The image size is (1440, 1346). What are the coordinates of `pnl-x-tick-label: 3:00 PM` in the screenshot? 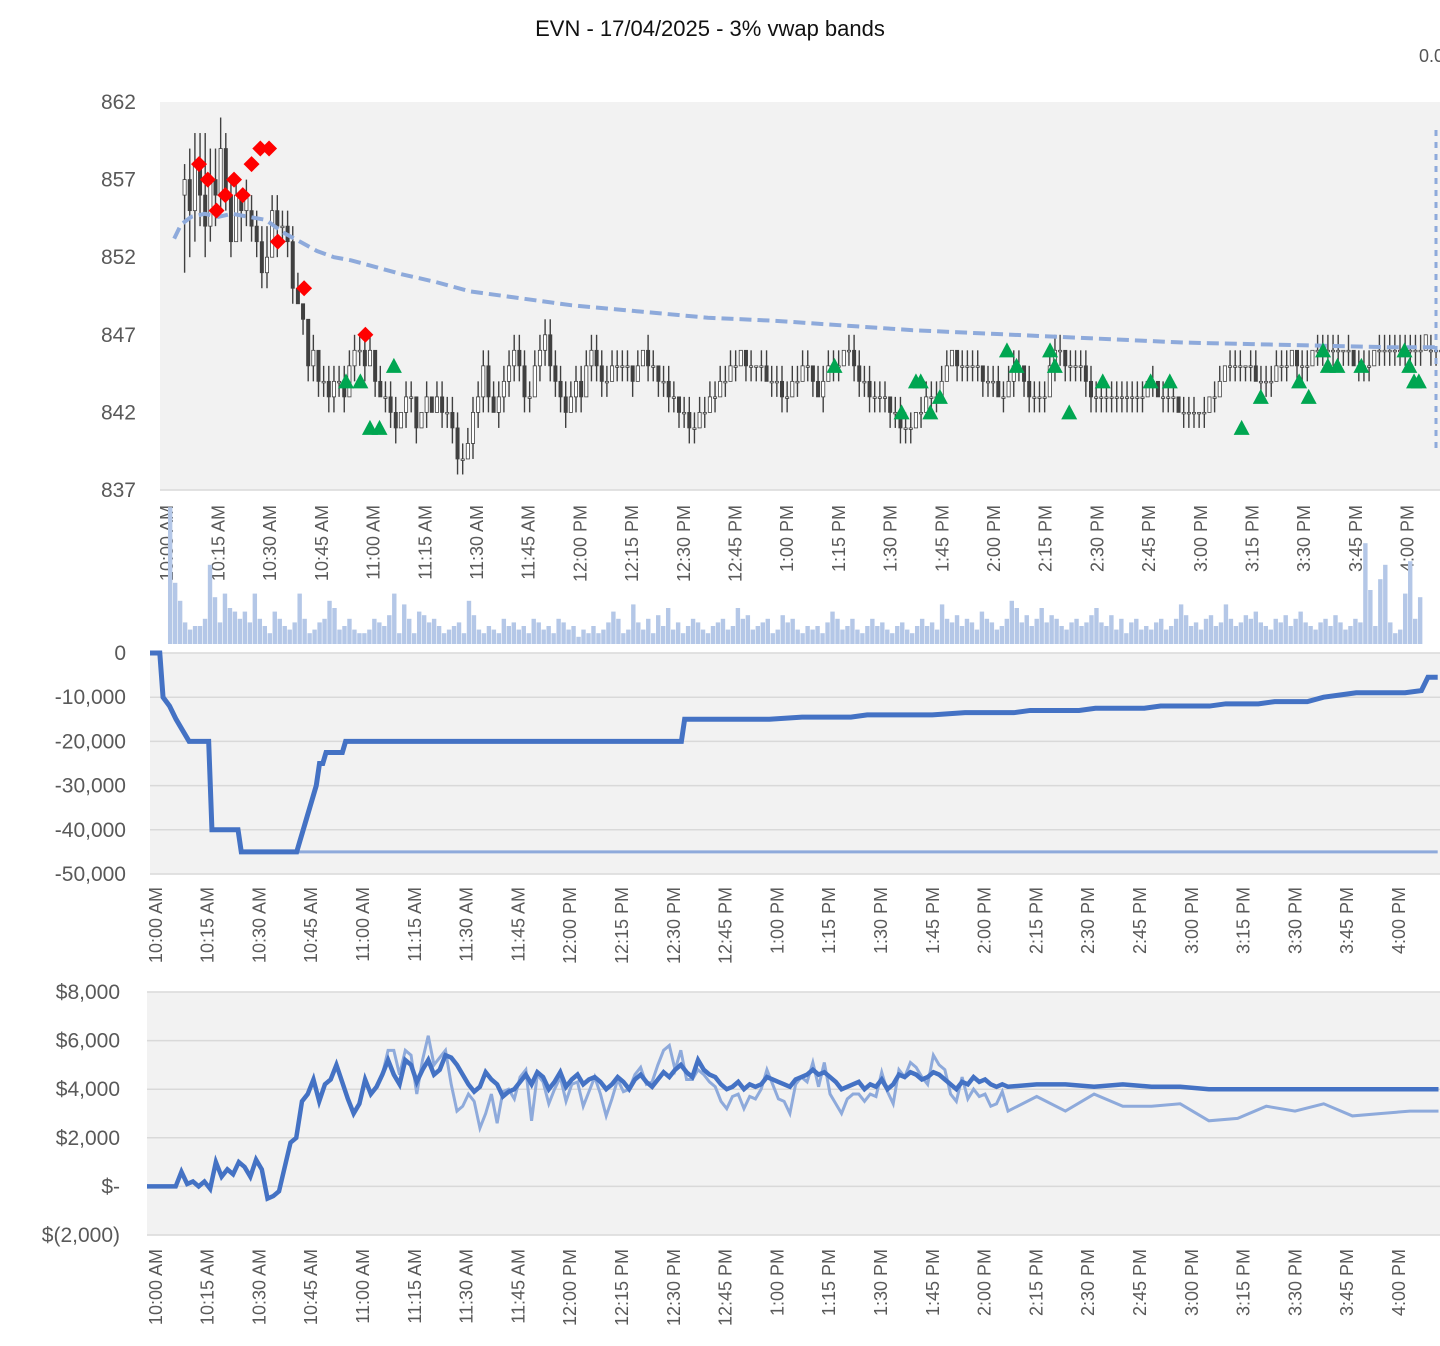 It's located at (1192, 1282).